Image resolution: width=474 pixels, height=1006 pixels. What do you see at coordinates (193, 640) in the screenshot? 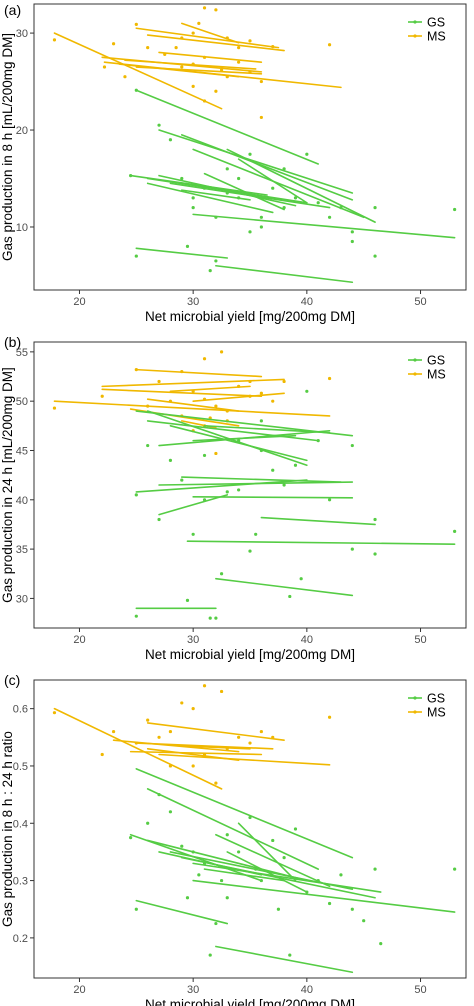
I see `x-tick-label: 30` at bounding box center [193, 640].